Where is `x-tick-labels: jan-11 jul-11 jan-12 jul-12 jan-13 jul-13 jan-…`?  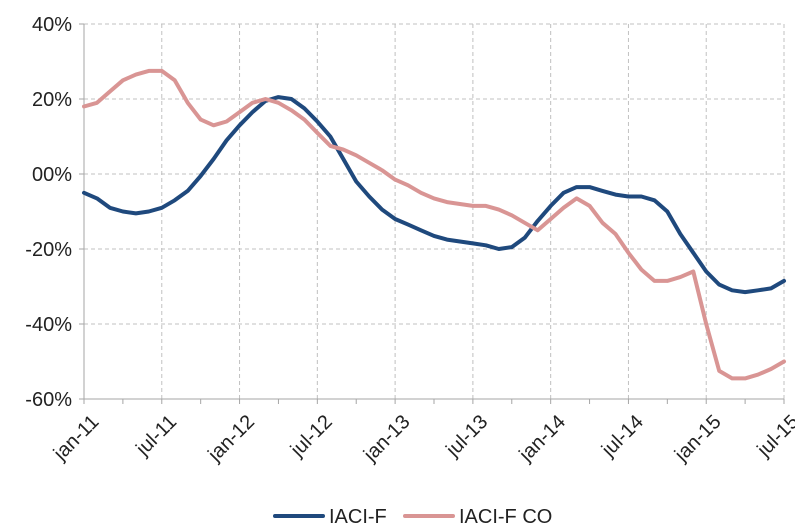
x-tick-labels: jan-11 jul-11 jan-12 jul-12 jan-13 jul-13 jan-… is located at coordinates (422, 439).